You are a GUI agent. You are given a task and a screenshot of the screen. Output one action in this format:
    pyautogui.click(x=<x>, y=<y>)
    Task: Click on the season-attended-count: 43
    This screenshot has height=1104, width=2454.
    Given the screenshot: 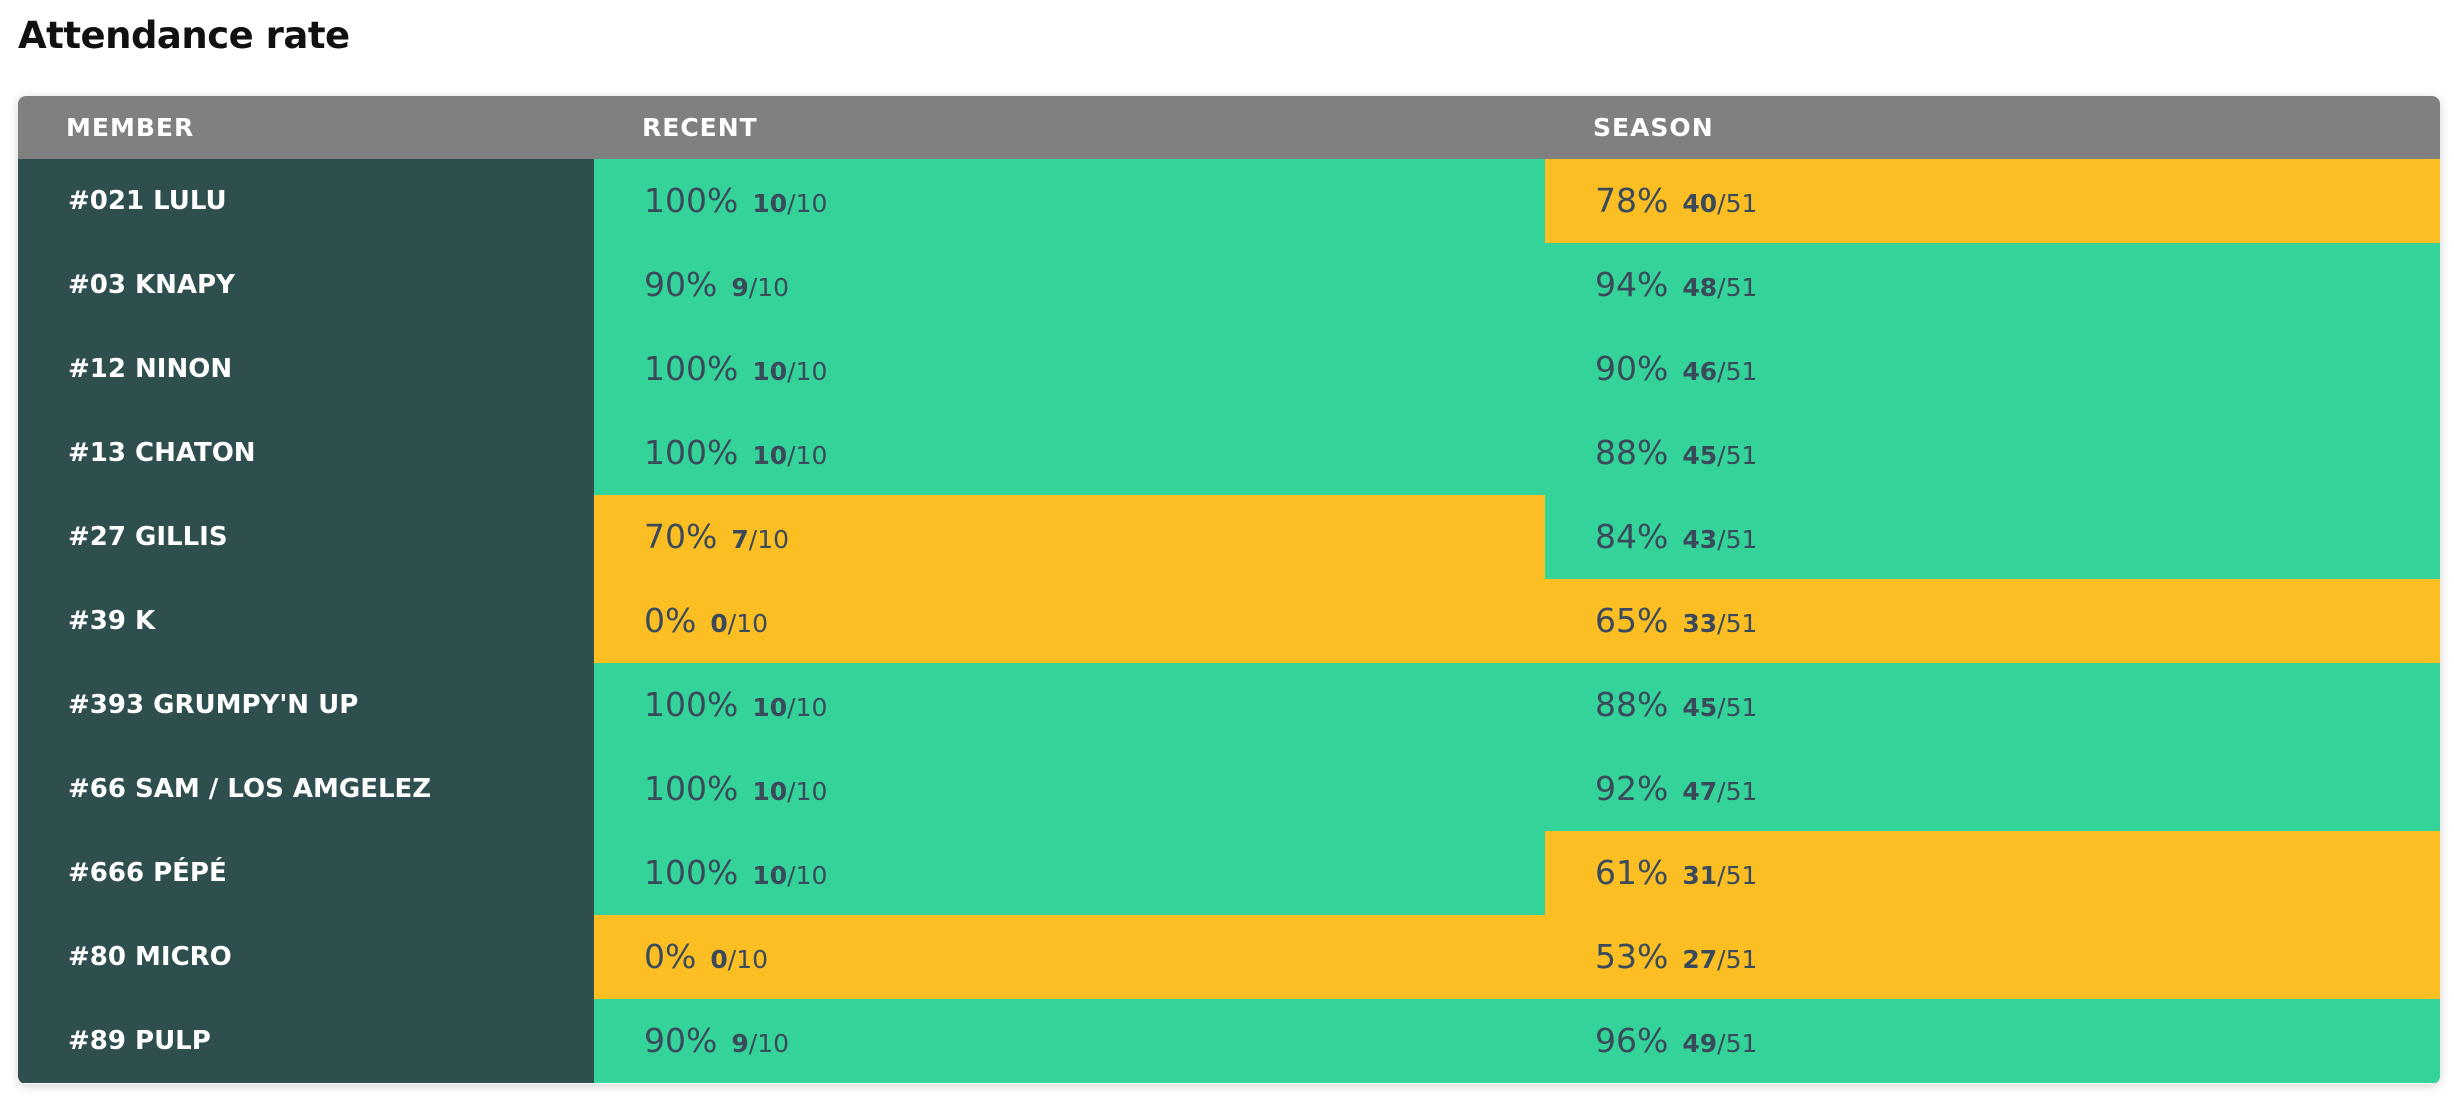 What is the action you would take?
    pyautogui.click(x=1700, y=539)
    